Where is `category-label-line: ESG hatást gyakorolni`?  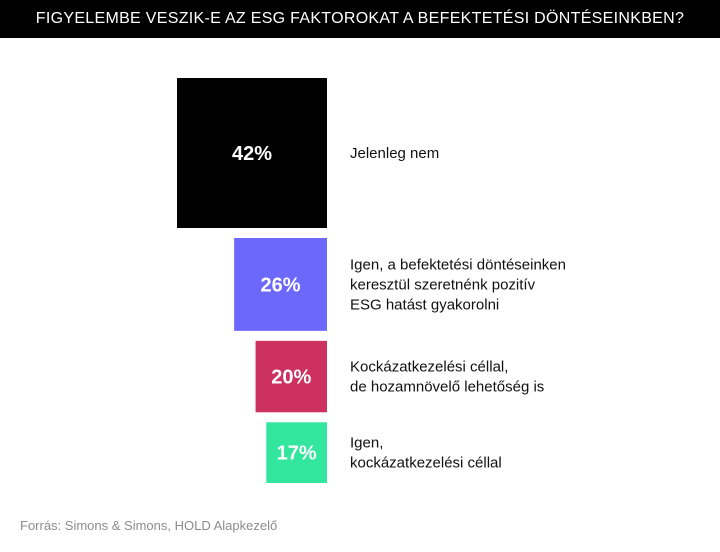
category-label-line: ESG hatást gyakorolni is located at coordinates (424, 304).